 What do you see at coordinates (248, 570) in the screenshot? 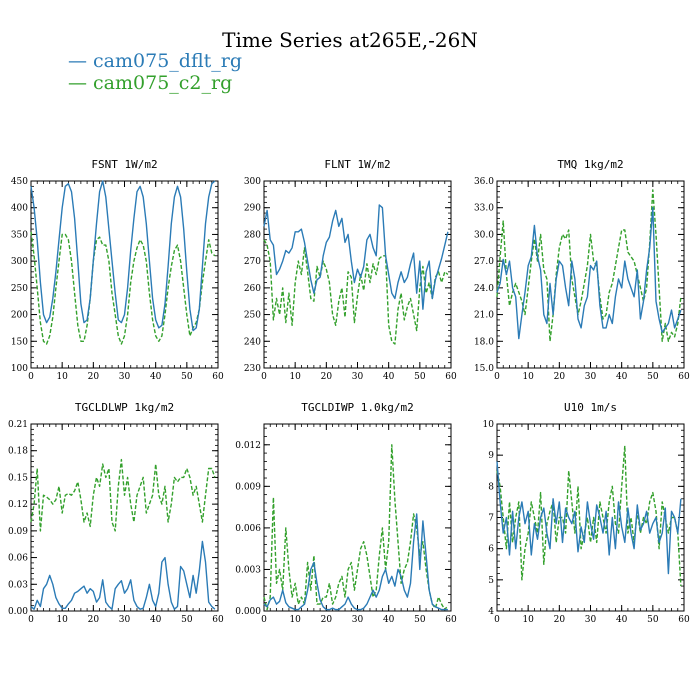
I see `y-tick-label: 0.003` at bounding box center [248, 570].